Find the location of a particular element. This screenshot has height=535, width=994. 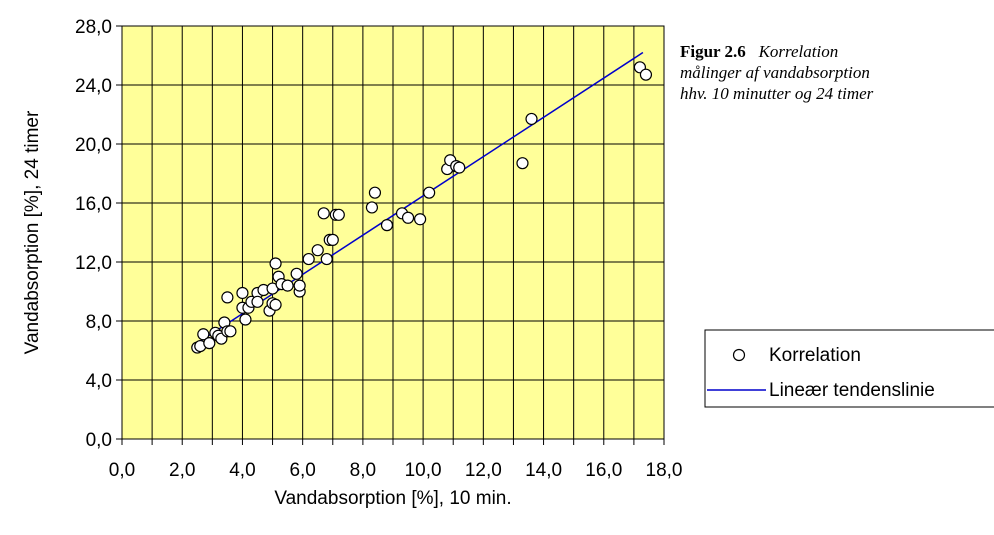

legend: Korrelation Lineær tendenslinie is located at coordinates (849, 368).